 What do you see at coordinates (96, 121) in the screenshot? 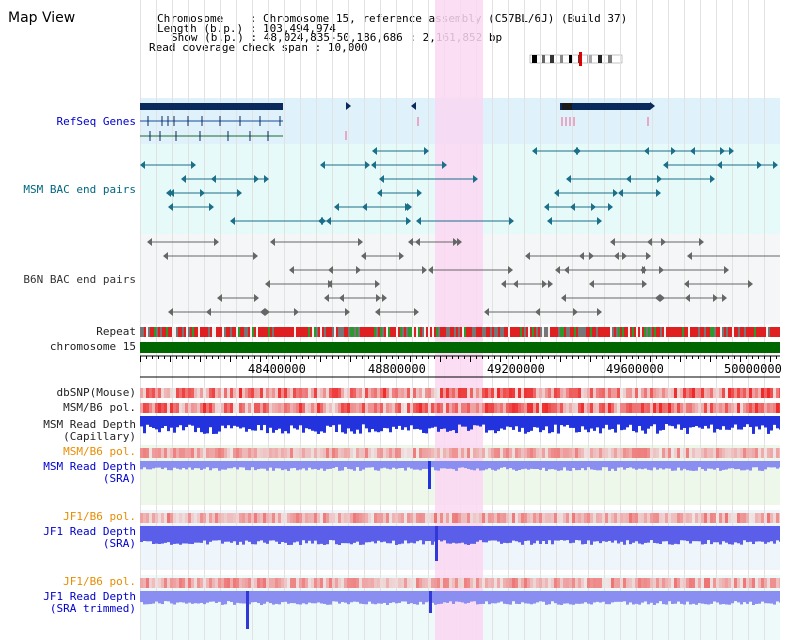
I see `track-label-refseq: RefSeq Genes` at bounding box center [96, 121].